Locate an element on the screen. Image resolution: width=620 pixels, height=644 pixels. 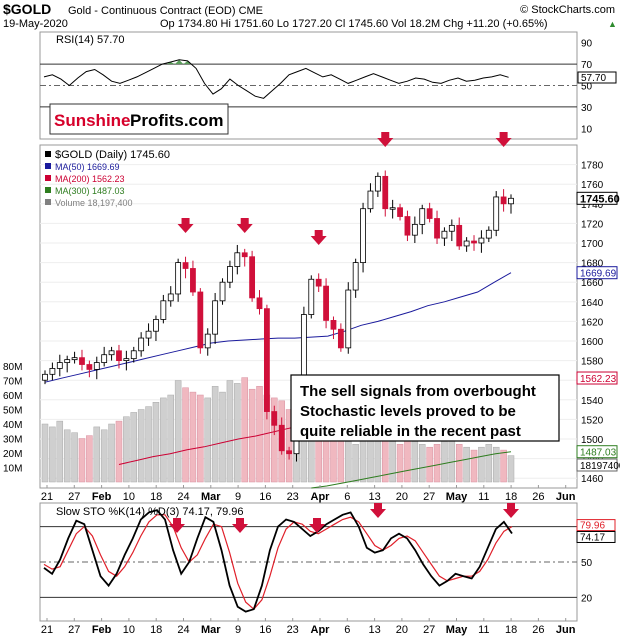
stoch-k-last-box is located at coordinates (596, 536).